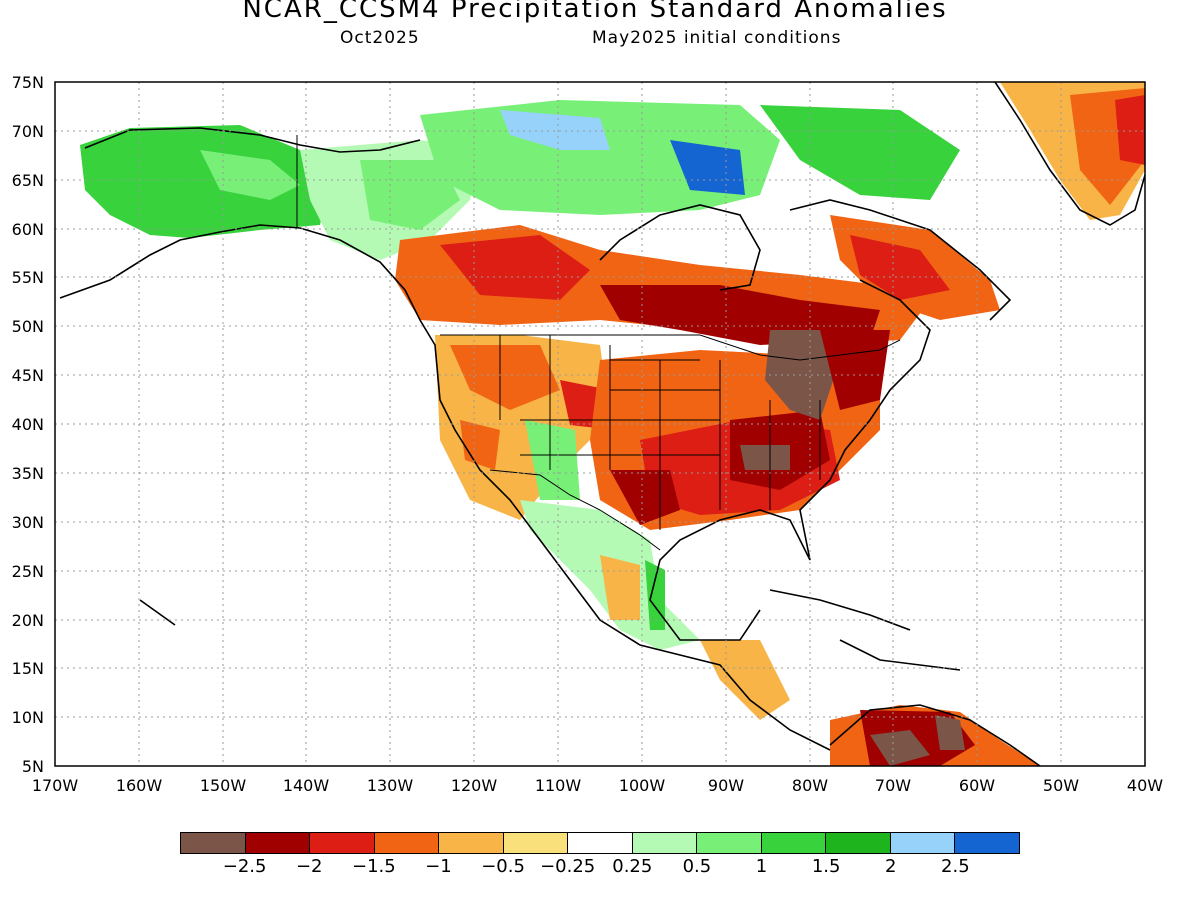 This screenshot has height=900, width=1200. Describe the element at coordinates (139, 785) in the screenshot. I see `lon-label: 160W` at that location.